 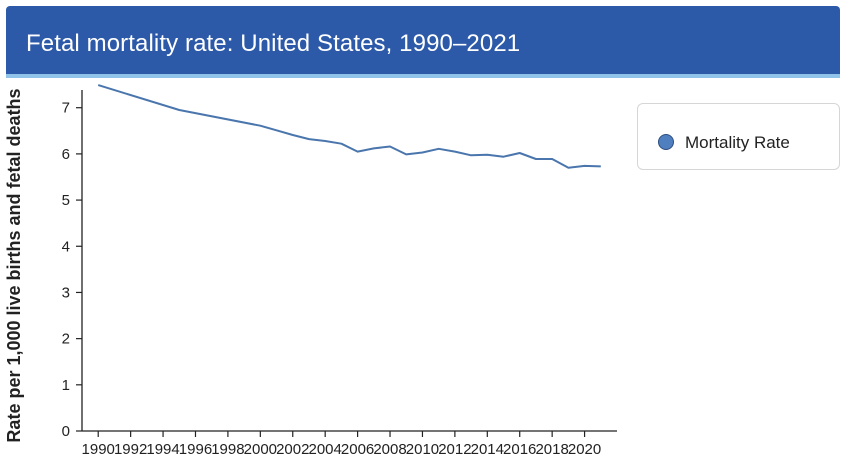 What do you see at coordinates (324, 449) in the screenshot?
I see `x-tick-label: 2004` at bounding box center [324, 449].